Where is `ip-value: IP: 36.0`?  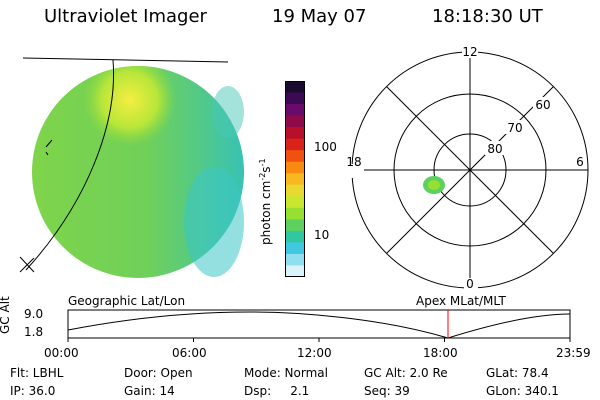 ip-value: IP: 36.0 is located at coordinates (33, 391).